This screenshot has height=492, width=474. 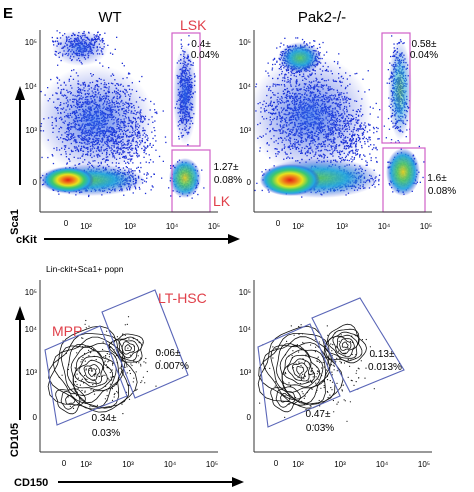 I want to click on x-tick-label: 10², so click(x=86, y=226).